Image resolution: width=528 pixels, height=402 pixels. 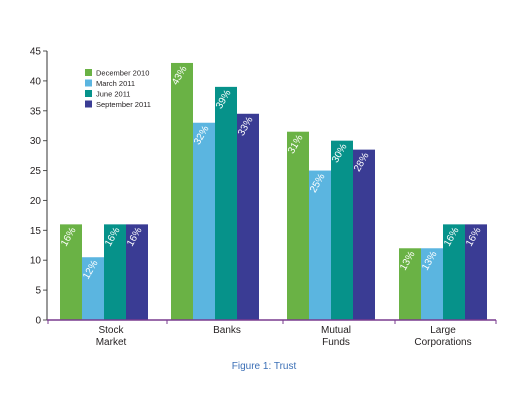 I want to click on legend-entry-label: June 2011, so click(x=113, y=94).